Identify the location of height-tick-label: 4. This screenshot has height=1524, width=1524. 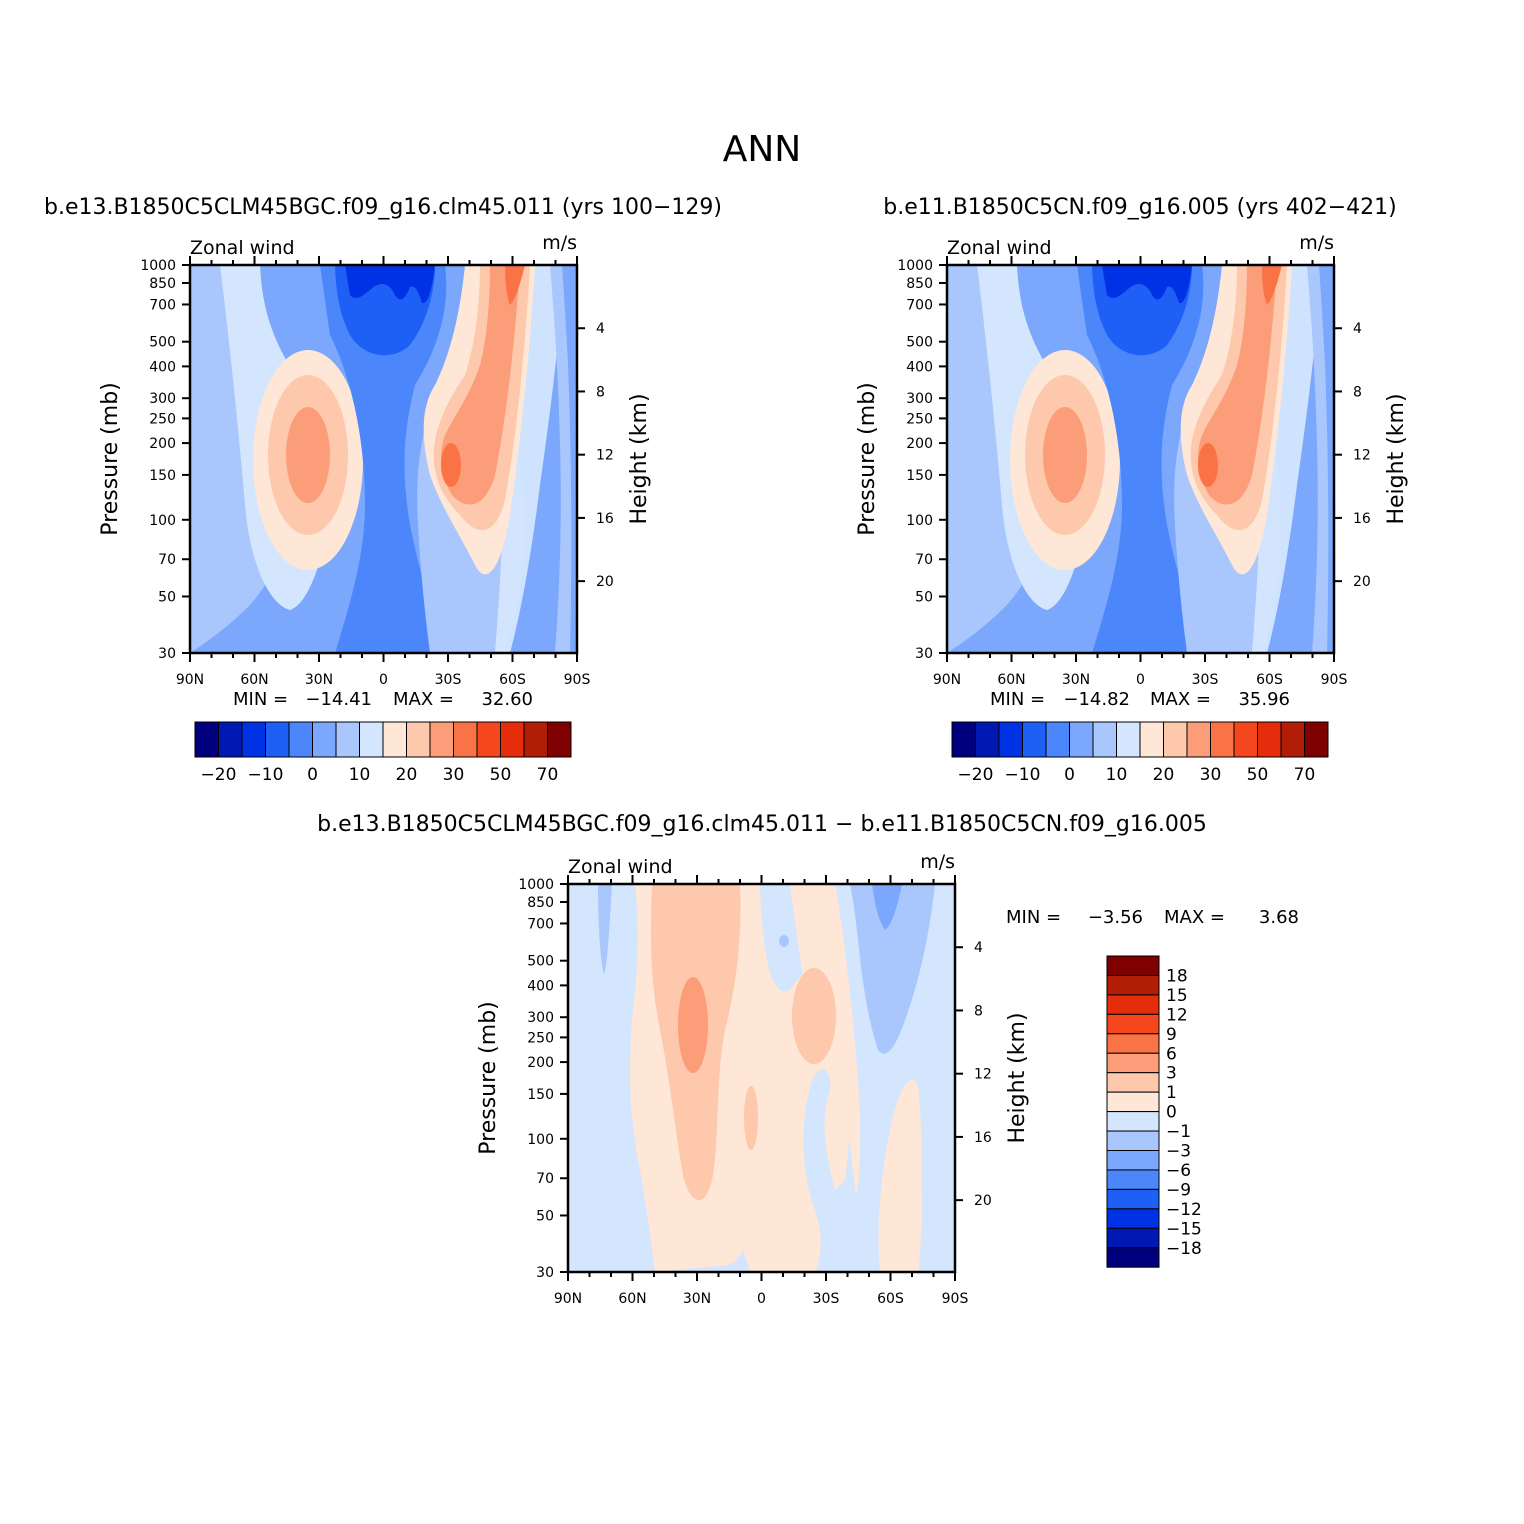
(978, 948).